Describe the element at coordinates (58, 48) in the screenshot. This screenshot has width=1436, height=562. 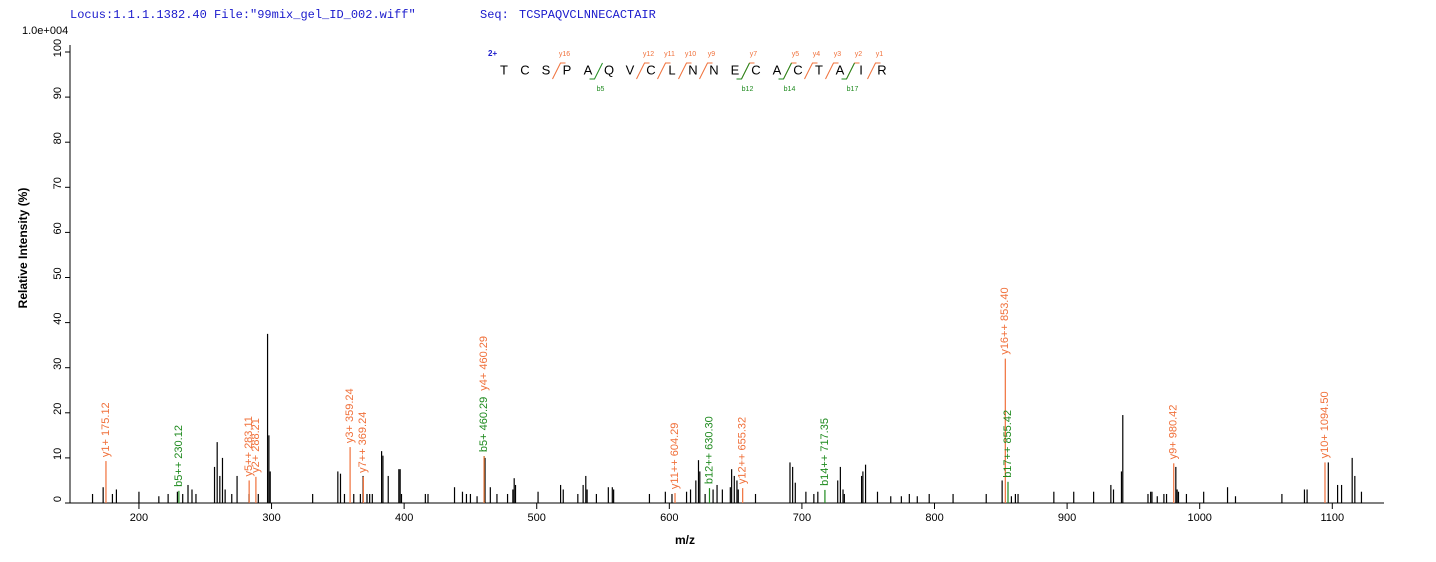
I see `y-tick-label: 100` at that location.